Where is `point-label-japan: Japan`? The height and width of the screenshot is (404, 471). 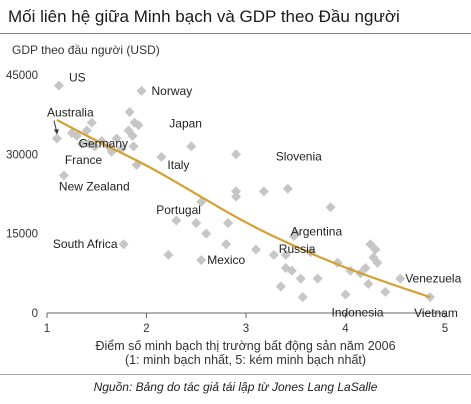
point-label-japan: Japan is located at coordinates (185, 123).